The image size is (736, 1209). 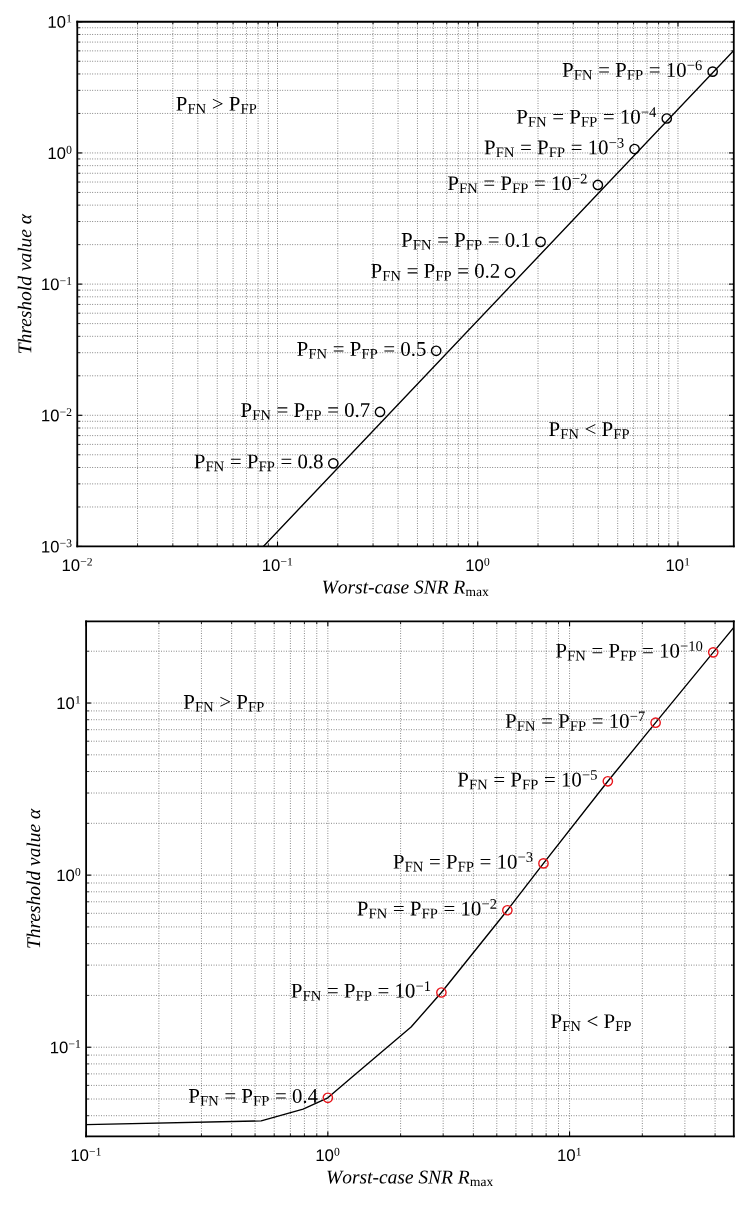 I want to click on annotation: P$_{FN}$ = P$_{FP}$ = 0.8, so click(x=258, y=463).